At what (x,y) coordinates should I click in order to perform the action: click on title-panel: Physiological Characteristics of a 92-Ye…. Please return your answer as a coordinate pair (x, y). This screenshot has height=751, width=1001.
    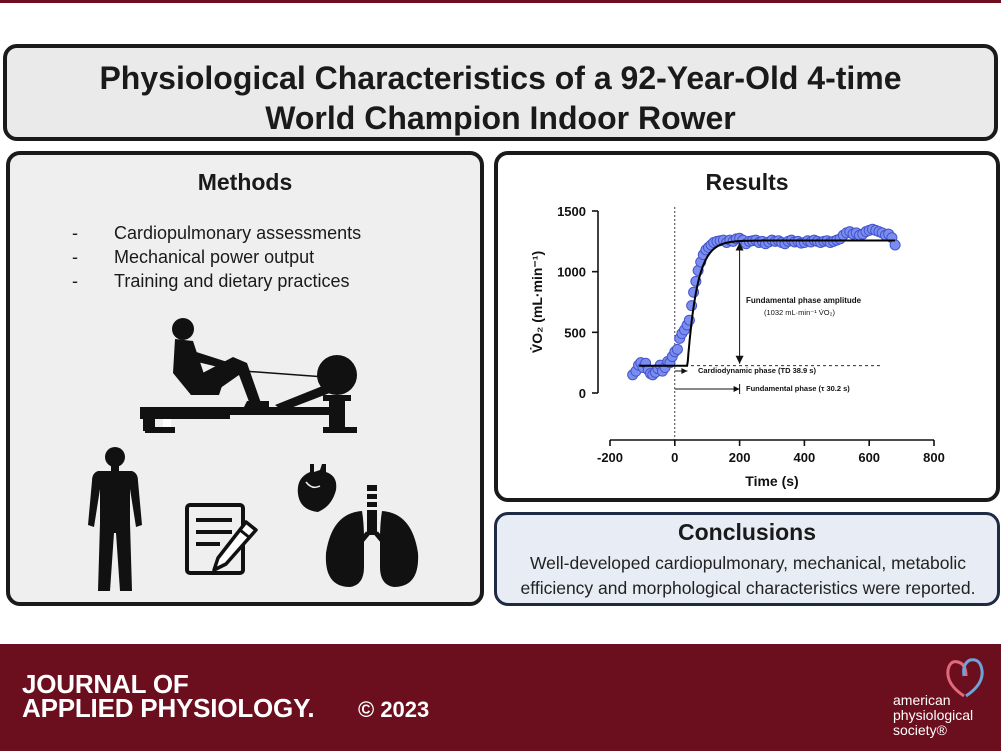
    Looking at the image, I should click on (500, 92).